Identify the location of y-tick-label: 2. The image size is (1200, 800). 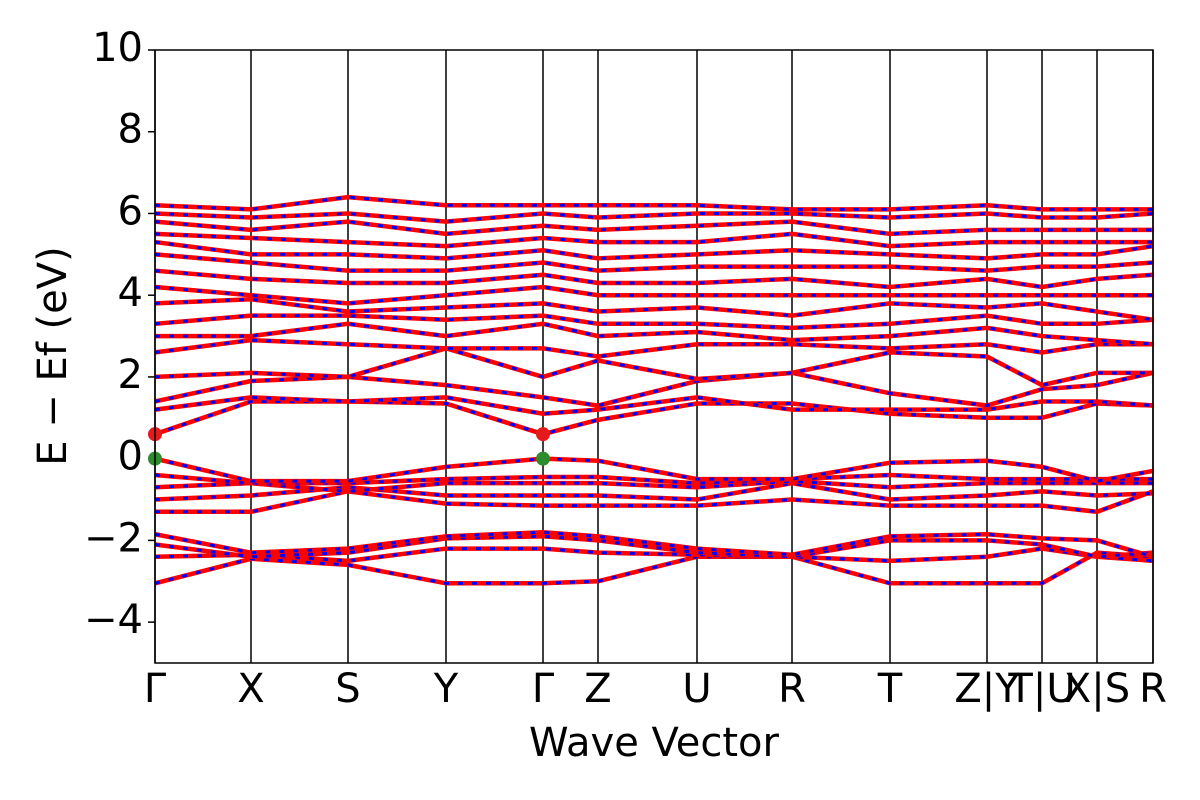
(130, 375).